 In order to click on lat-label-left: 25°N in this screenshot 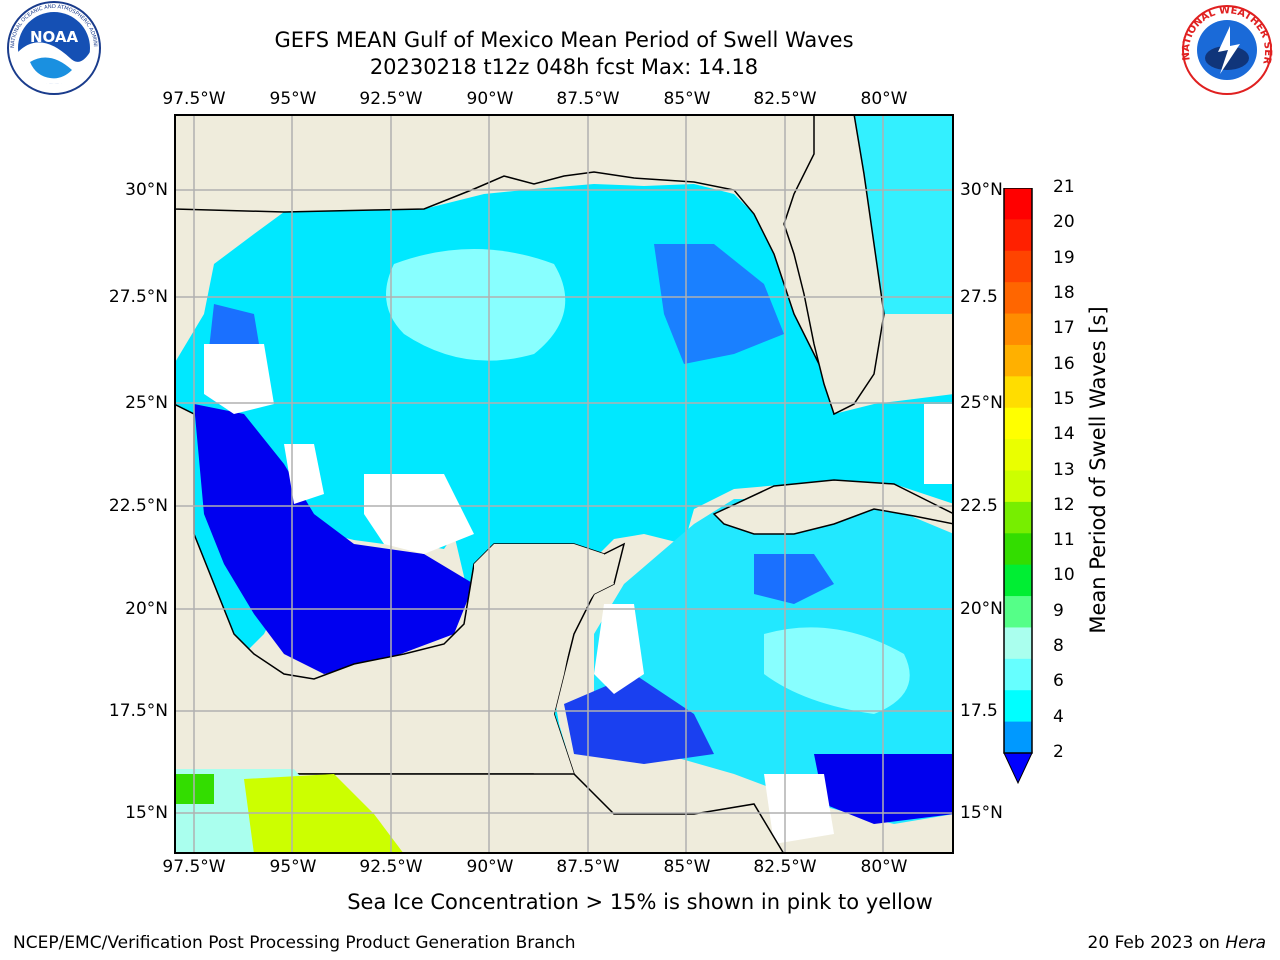, I will do `click(146, 403)`.